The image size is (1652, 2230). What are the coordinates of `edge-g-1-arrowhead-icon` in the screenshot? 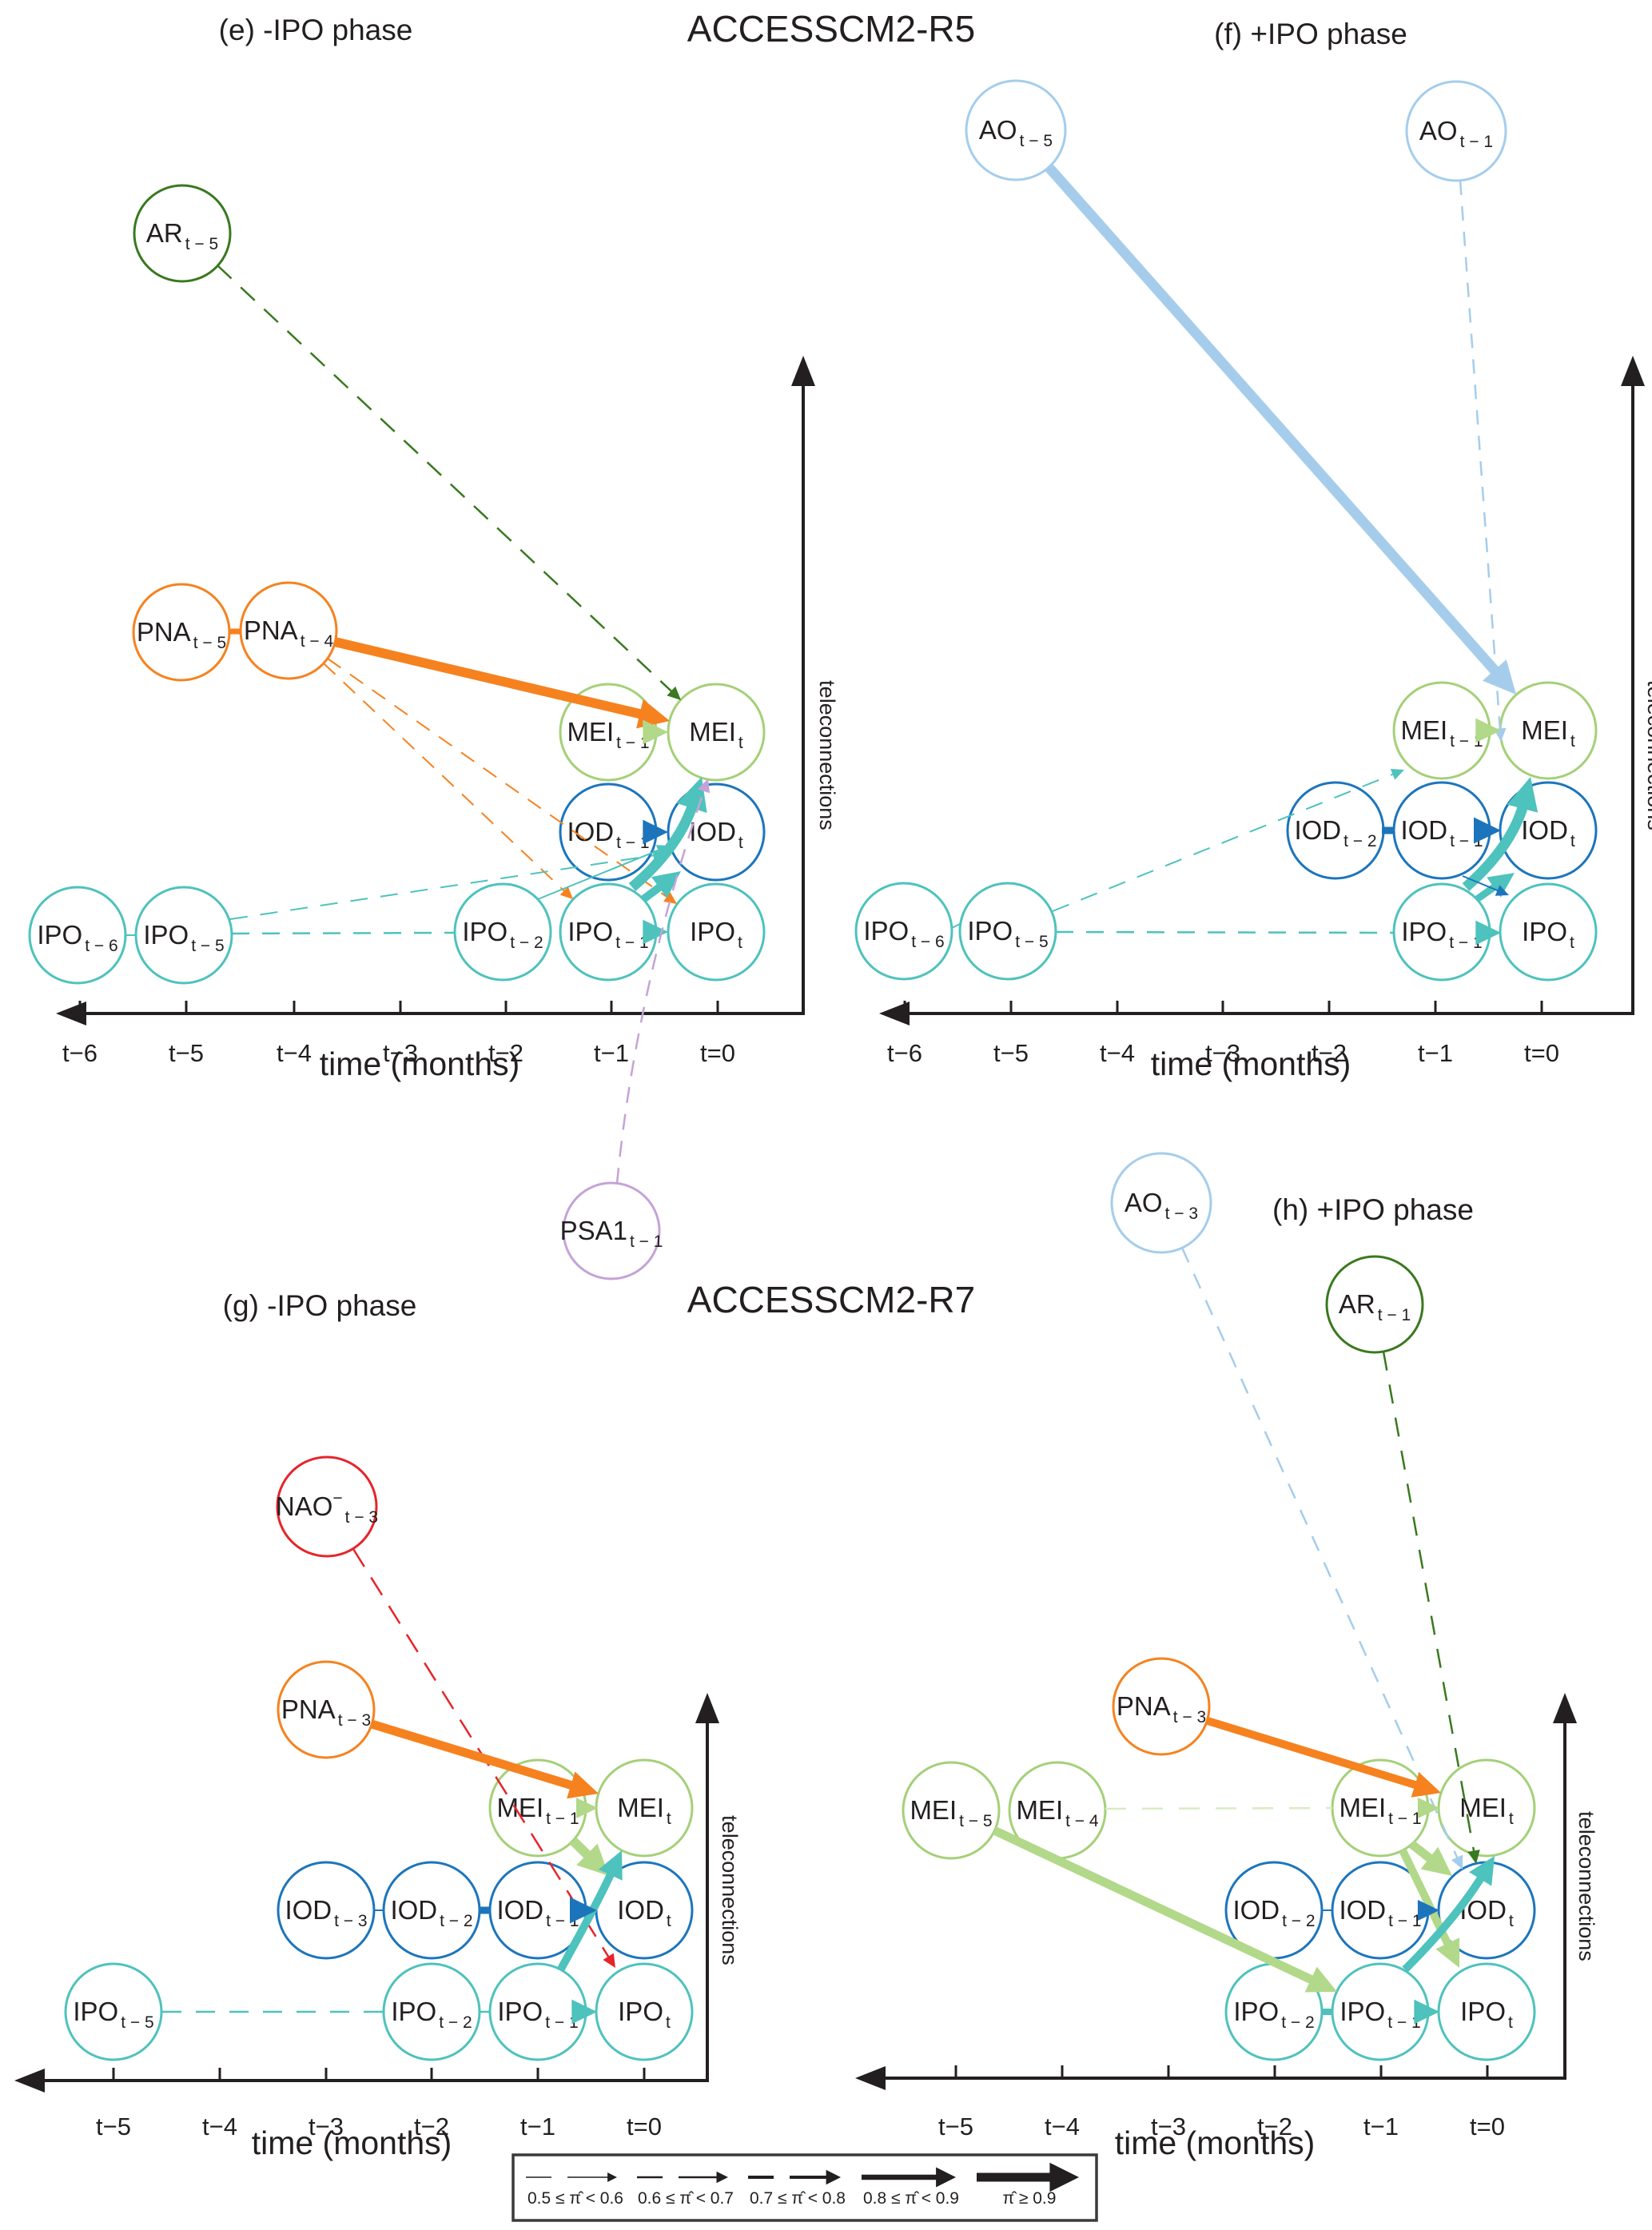 It's located at (583, 1785).